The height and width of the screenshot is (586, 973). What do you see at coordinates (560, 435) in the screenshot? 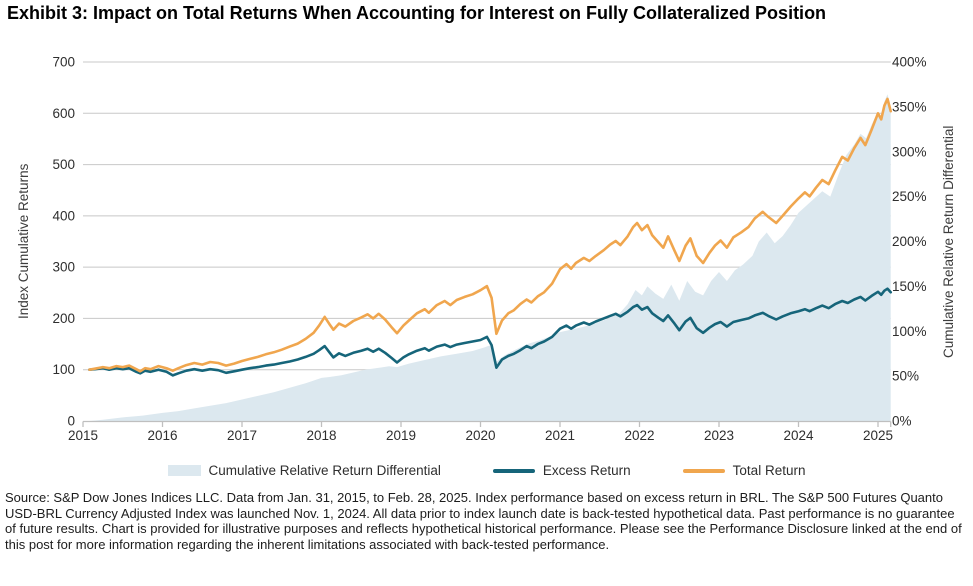
I see `x-axis-tick-label: 2021` at bounding box center [560, 435].